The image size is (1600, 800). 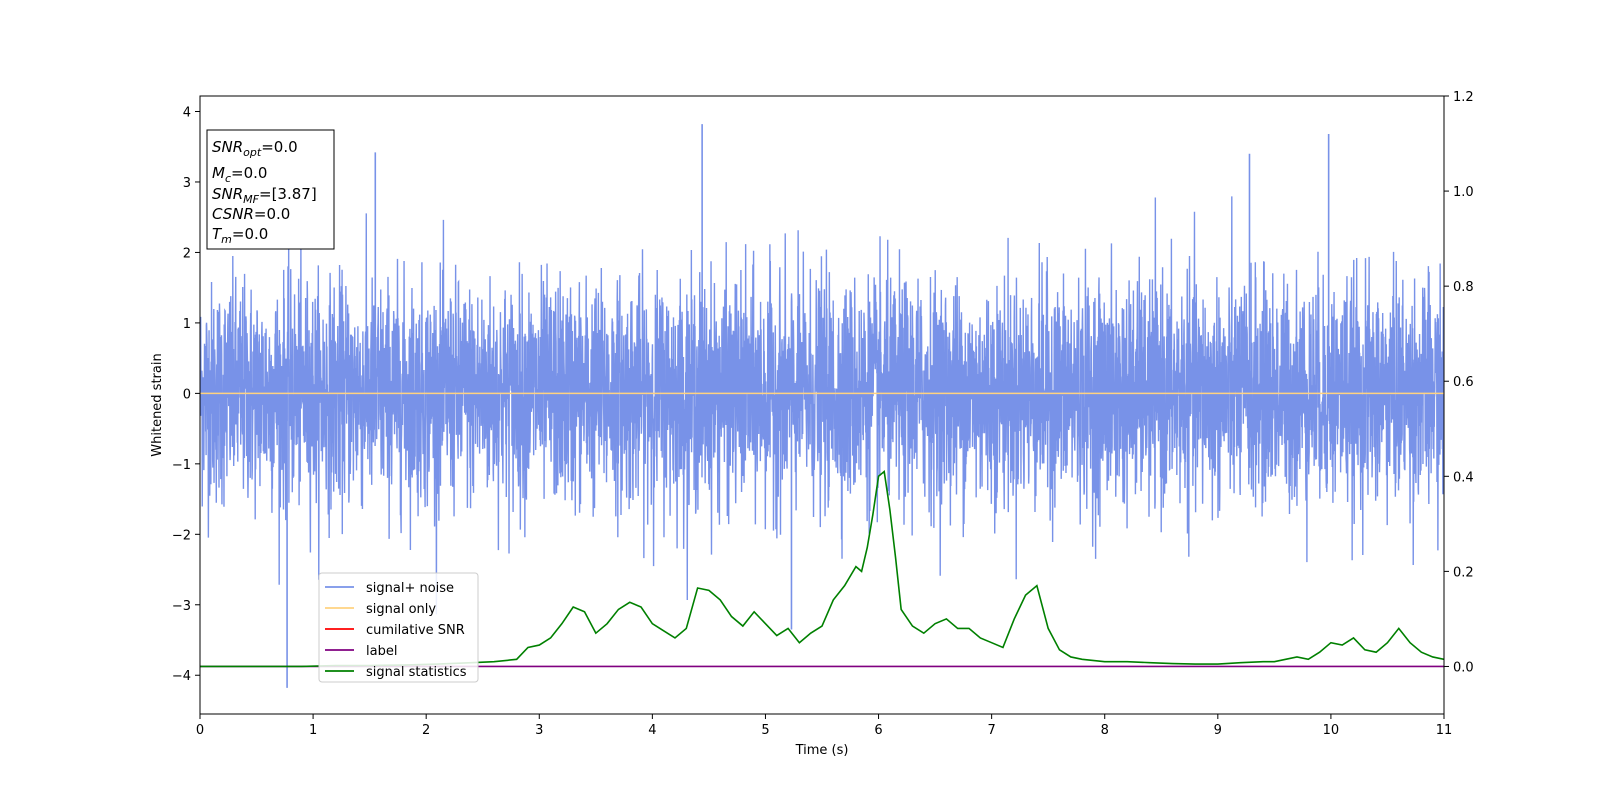 I want to click on y-left-tick-label--3: −3, so click(x=181, y=606).